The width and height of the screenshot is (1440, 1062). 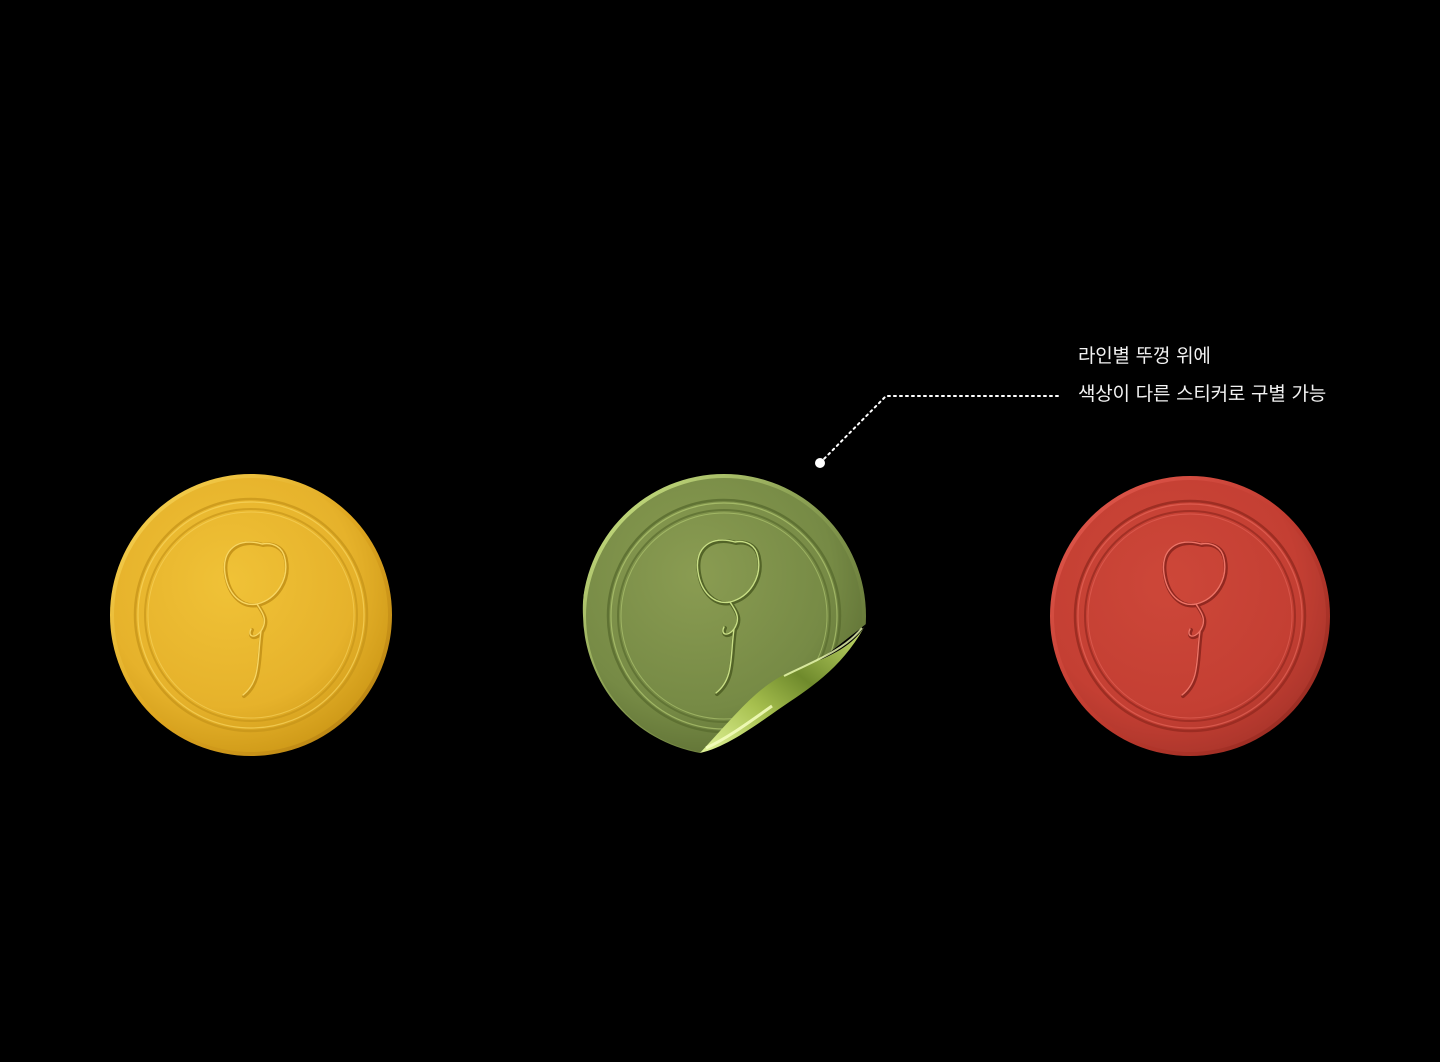 I want to click on annotation-line-1: 라인별 뚜껑 위에, so click(x=1144, y=356).